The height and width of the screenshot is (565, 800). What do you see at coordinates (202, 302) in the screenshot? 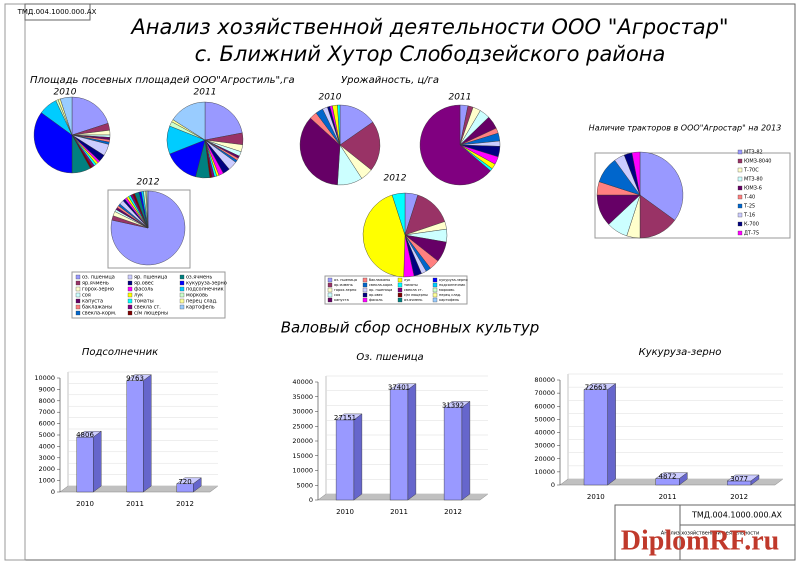
I see `legend-label: перец слад.` at bounding box center [202, 302].